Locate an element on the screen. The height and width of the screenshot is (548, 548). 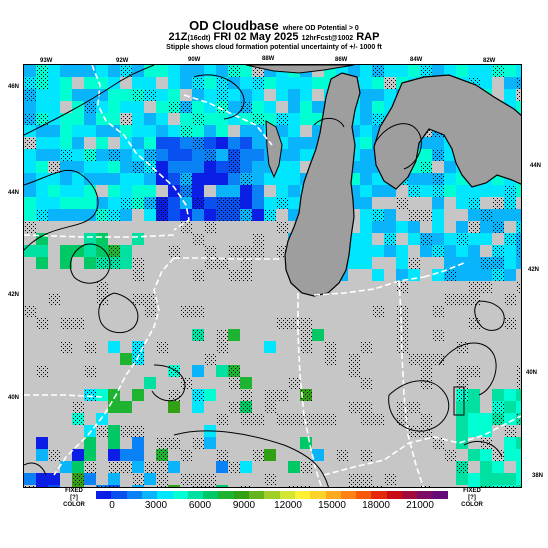
run-info: 12hrFcst@1002 is located at coordinates (327, 38).